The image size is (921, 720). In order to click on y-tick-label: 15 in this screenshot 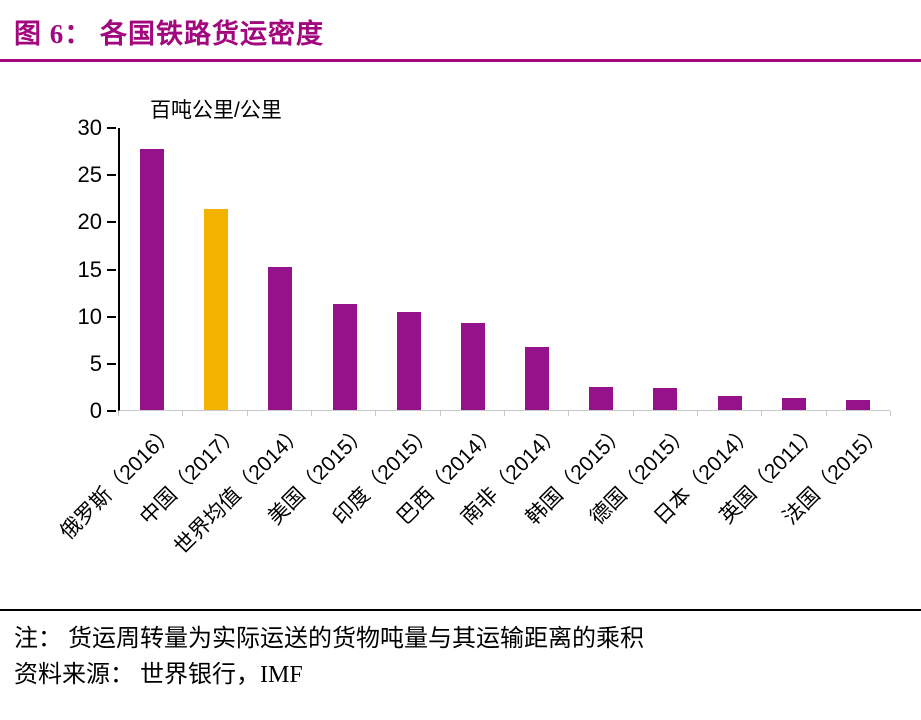, I will do `click(89, 269)`.